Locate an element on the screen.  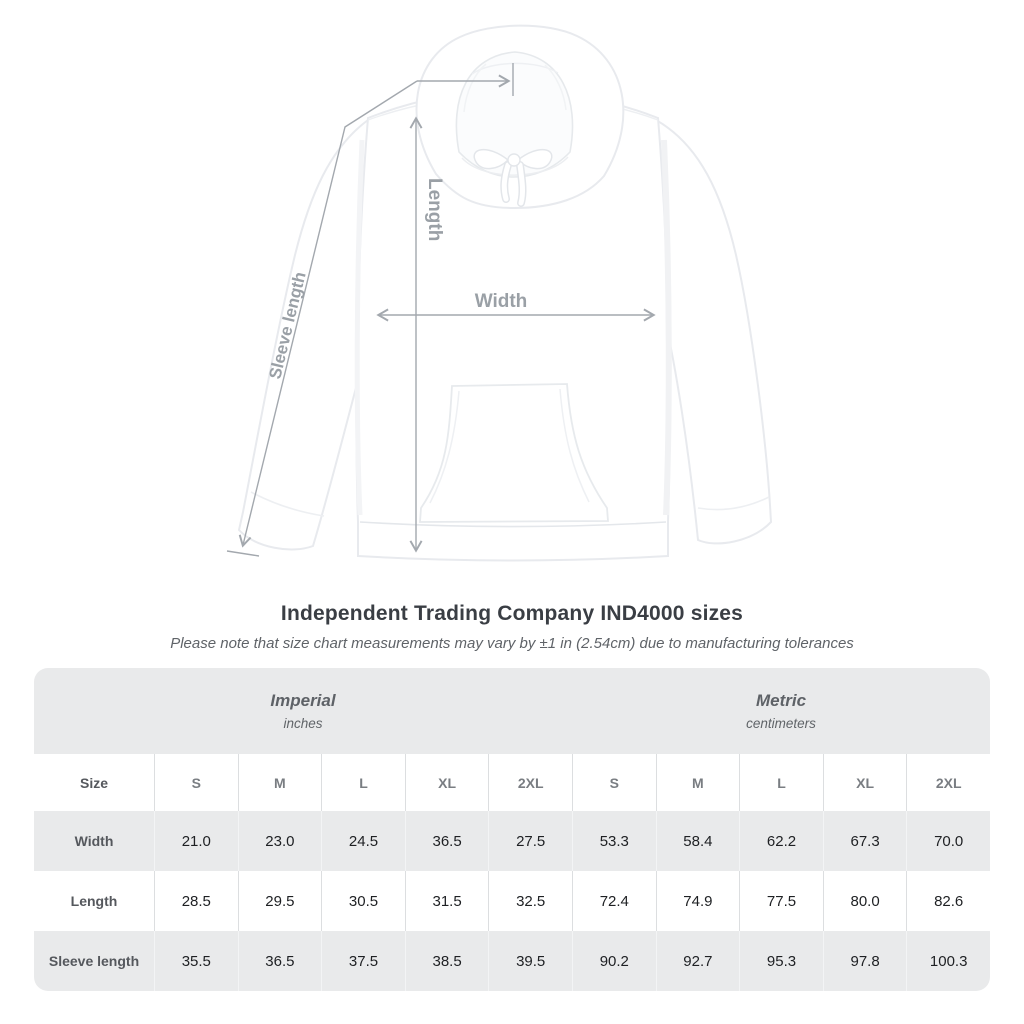
sleeve-imperial-s: 35.5 is located at coordinates (196, 961).